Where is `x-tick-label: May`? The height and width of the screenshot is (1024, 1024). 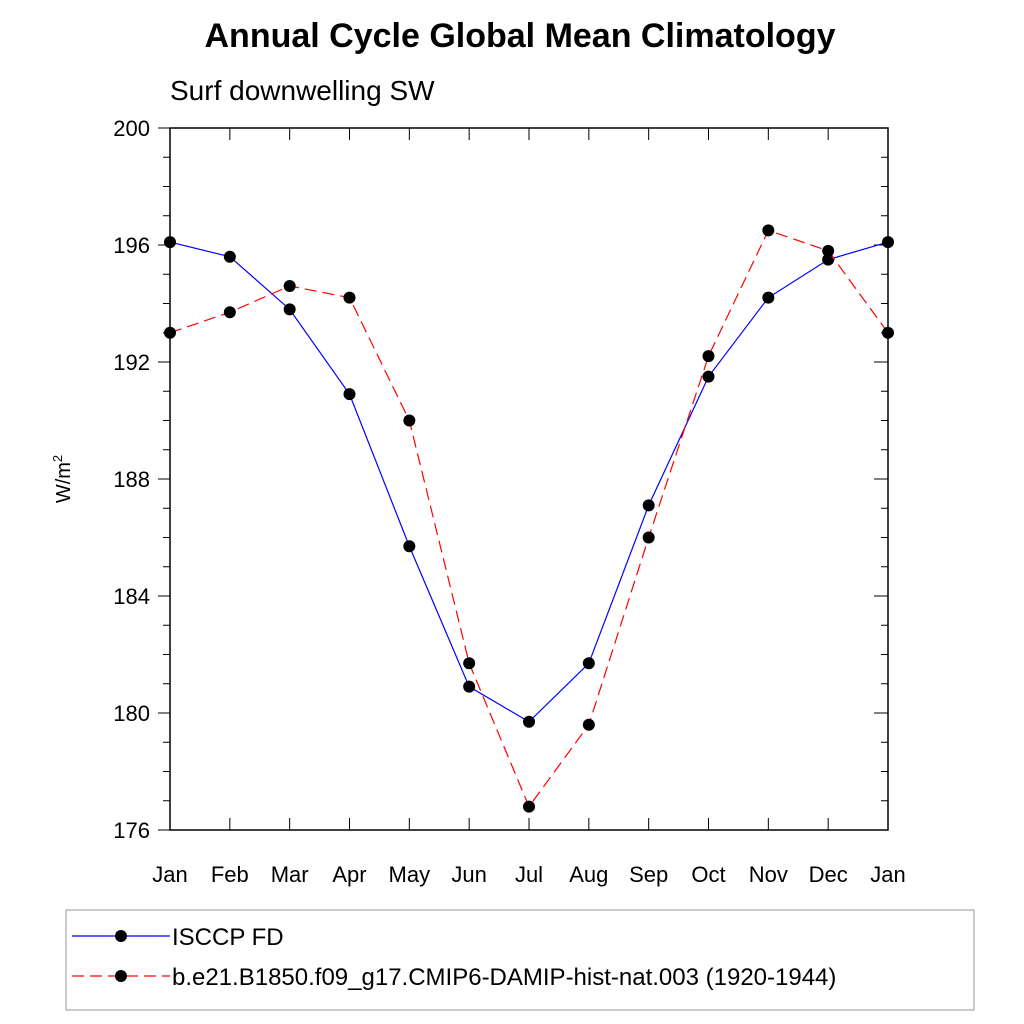 x-tick-label: May is located at coordinates (410, 874).